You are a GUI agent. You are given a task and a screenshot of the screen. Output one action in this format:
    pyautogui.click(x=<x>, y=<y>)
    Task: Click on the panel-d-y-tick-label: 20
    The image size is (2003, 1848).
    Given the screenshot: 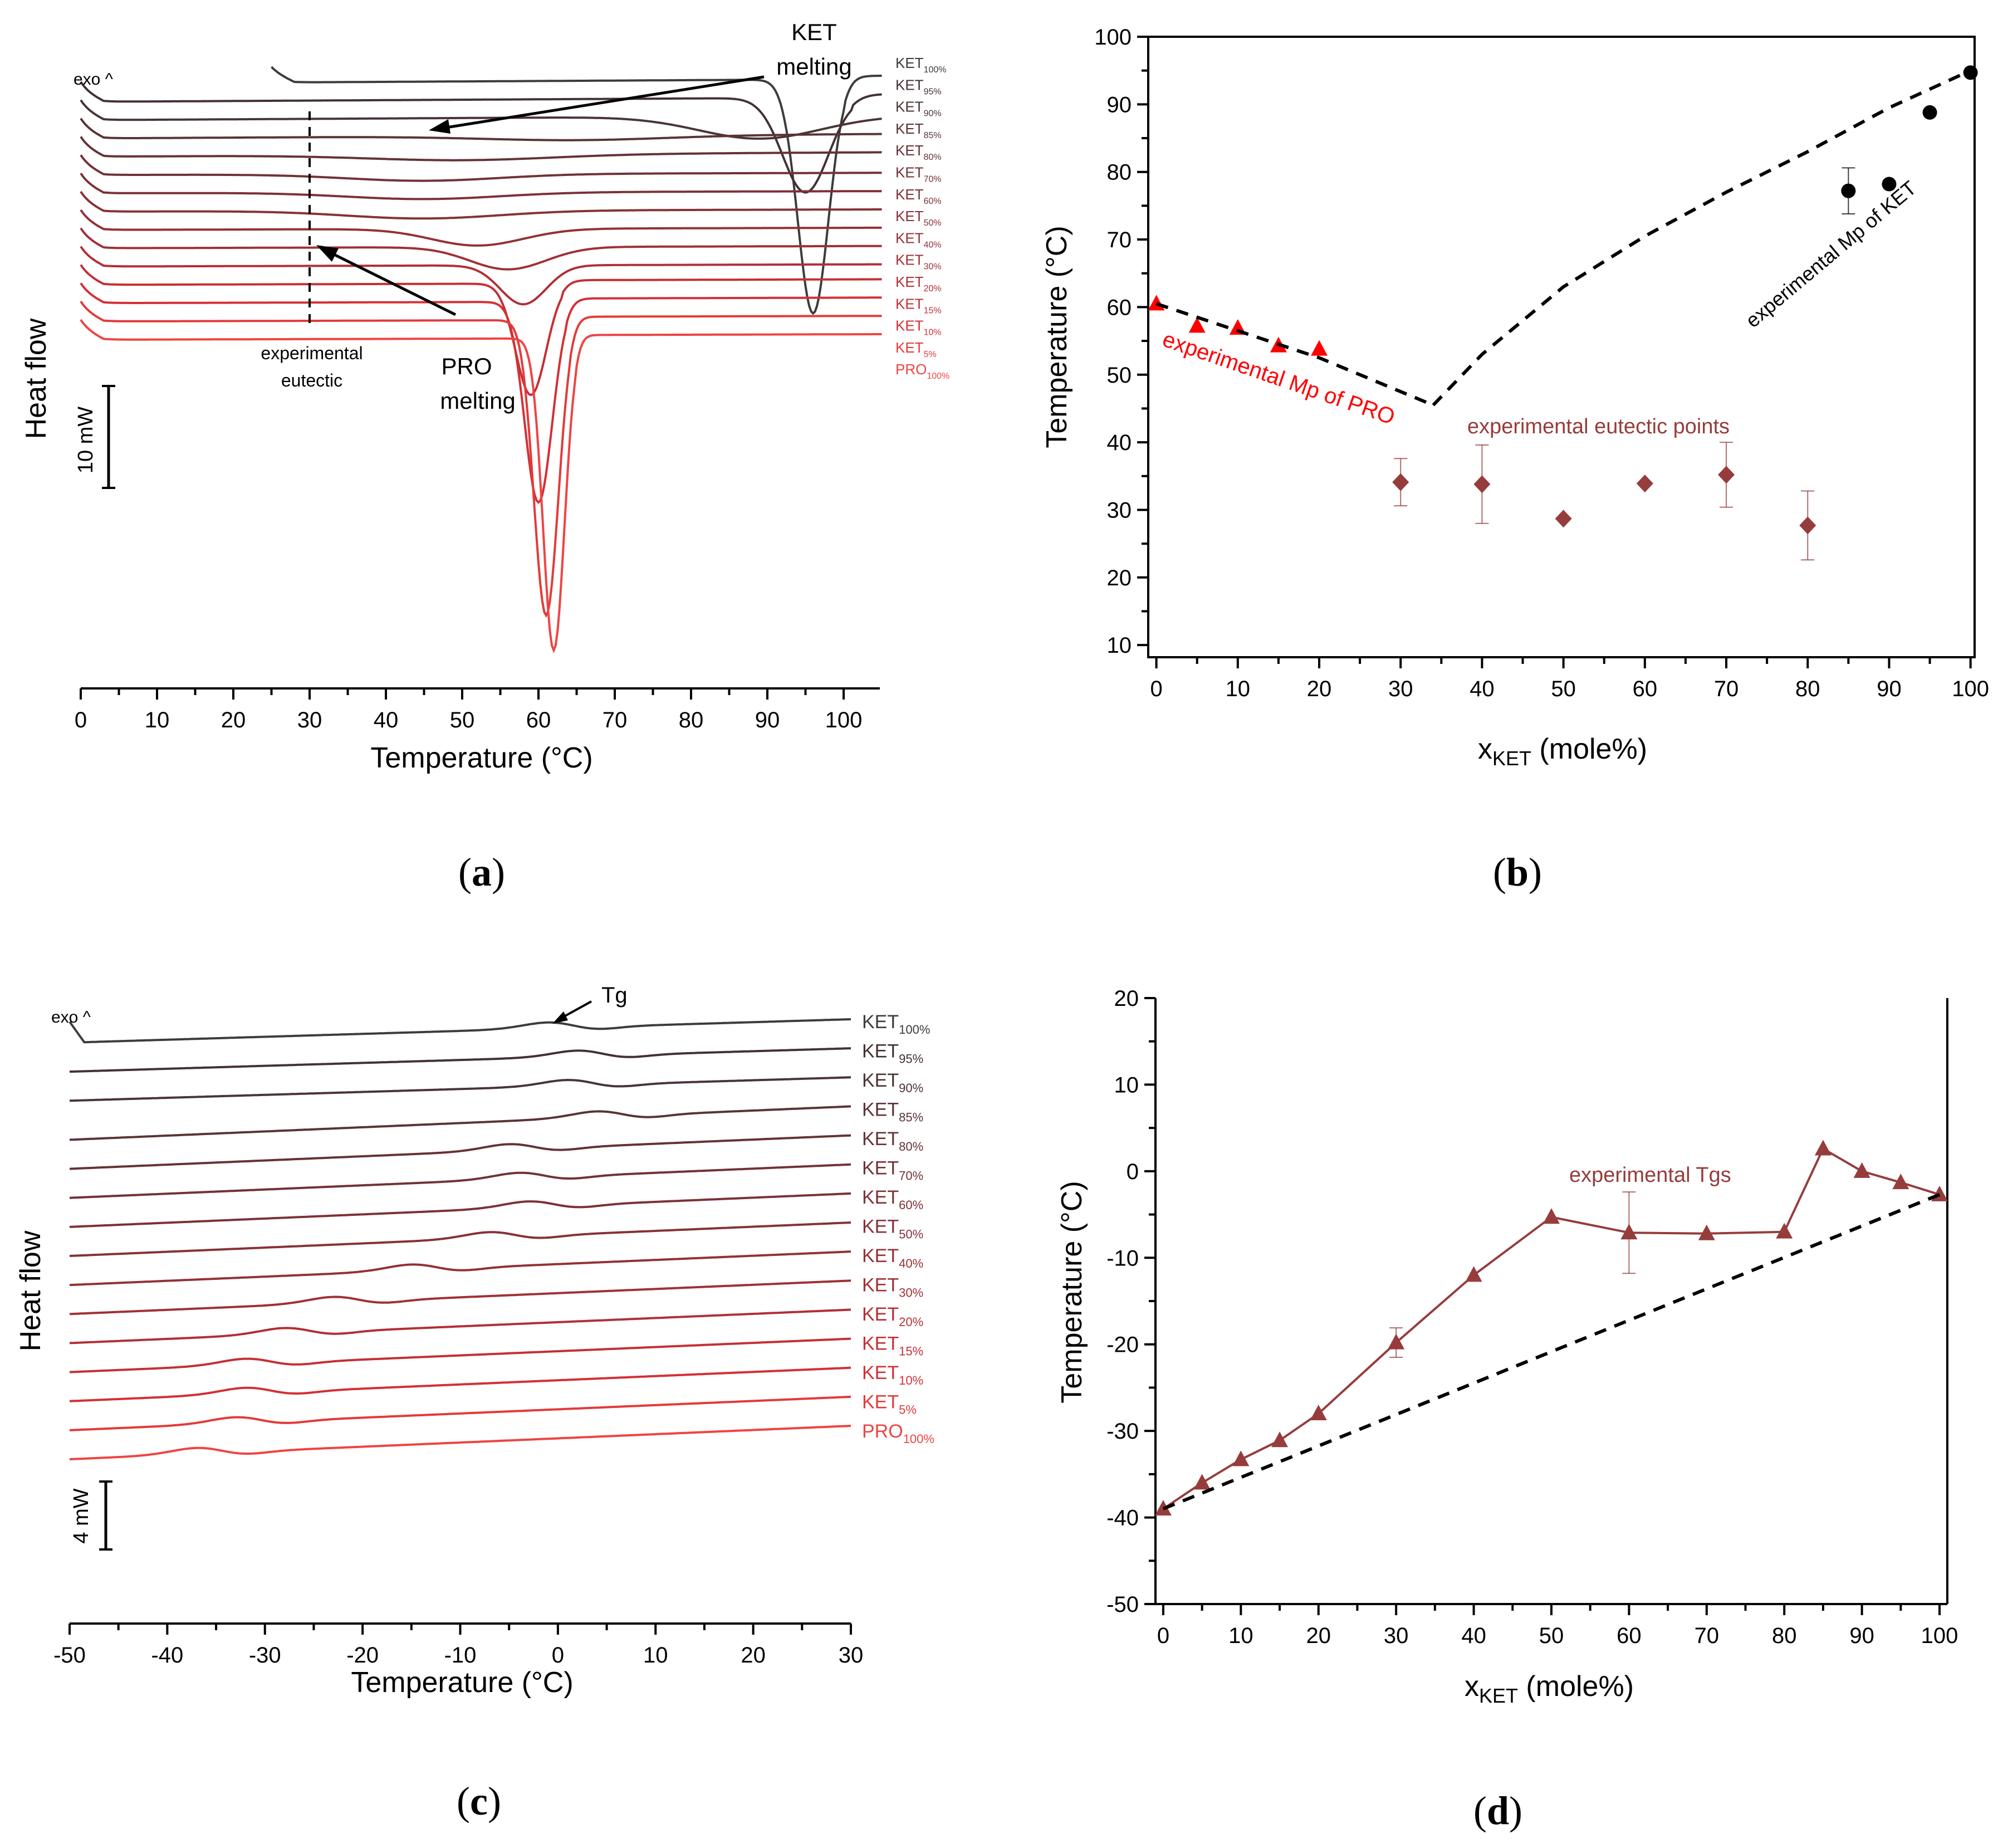 What is the action you would take?
    pyautogui.click(x=1126, y=998)
    